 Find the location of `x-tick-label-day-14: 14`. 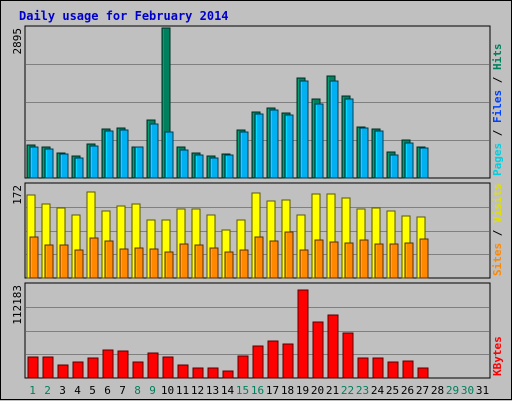

x-tick-label-day-14: 14 is located at coordinates (228, 390).